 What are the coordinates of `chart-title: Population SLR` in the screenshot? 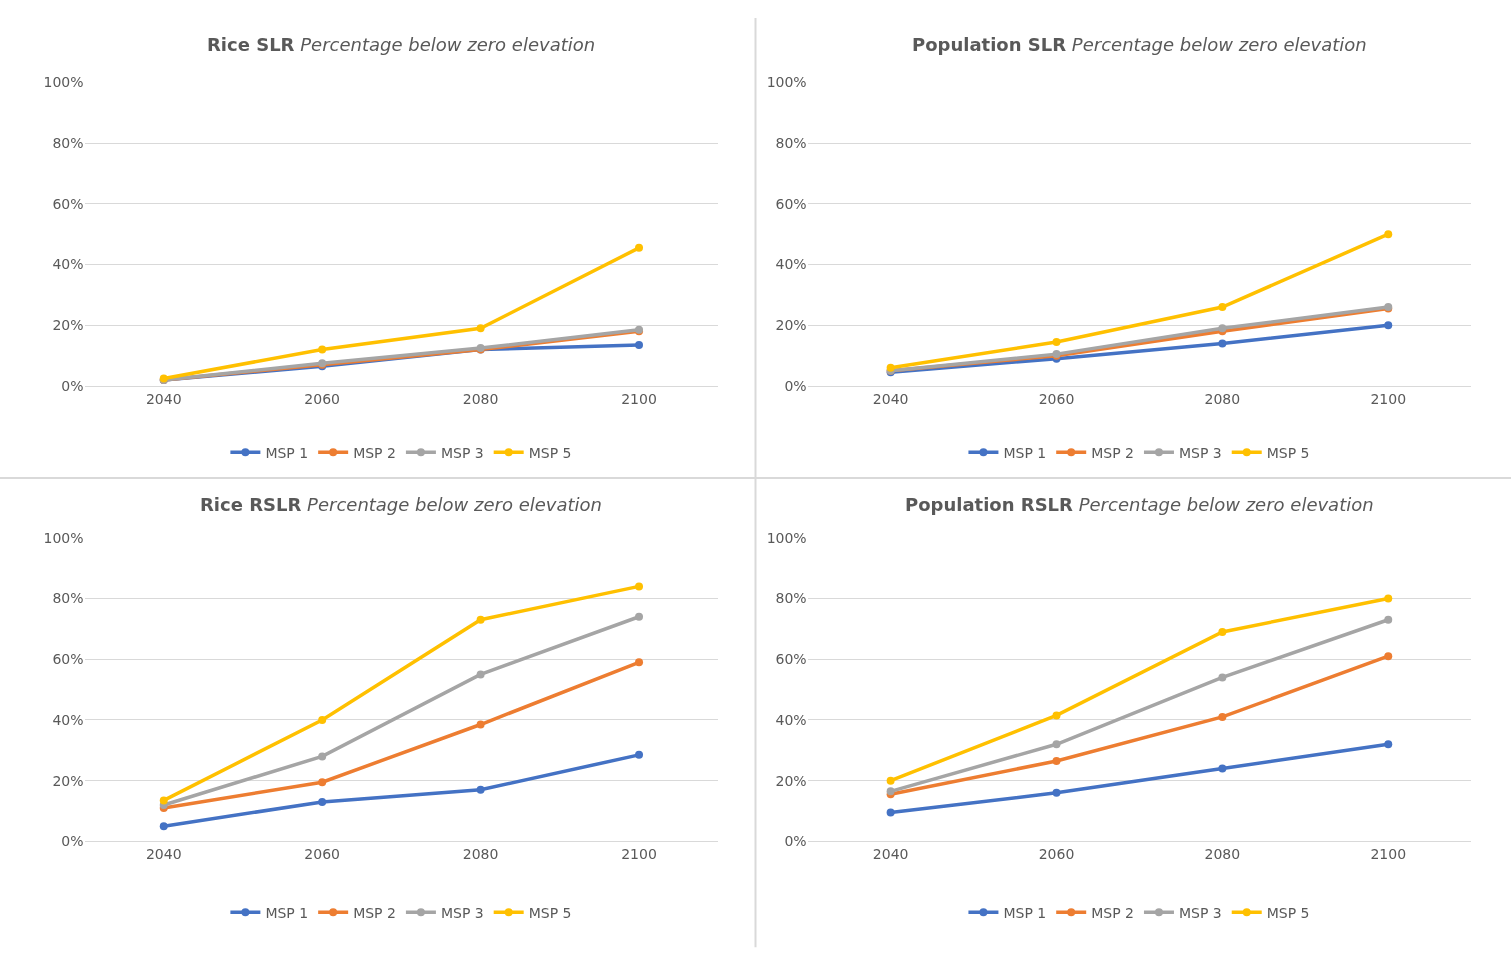 It's located at (989, 44).